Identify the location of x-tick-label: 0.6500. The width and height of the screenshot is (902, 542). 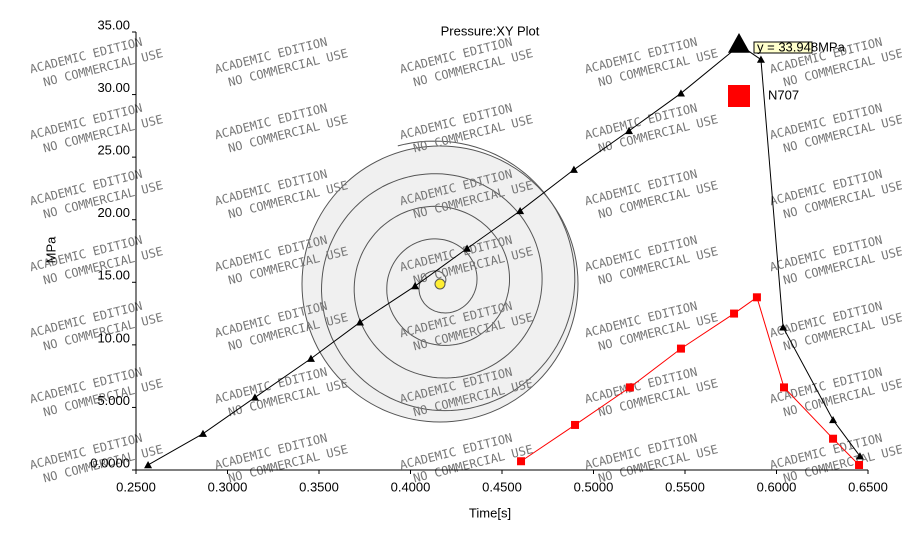
(868, 486).